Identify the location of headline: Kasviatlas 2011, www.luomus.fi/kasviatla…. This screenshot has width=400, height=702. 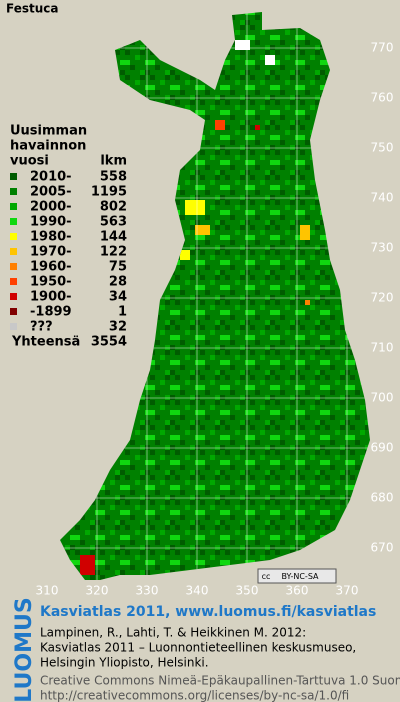
(208, 612).